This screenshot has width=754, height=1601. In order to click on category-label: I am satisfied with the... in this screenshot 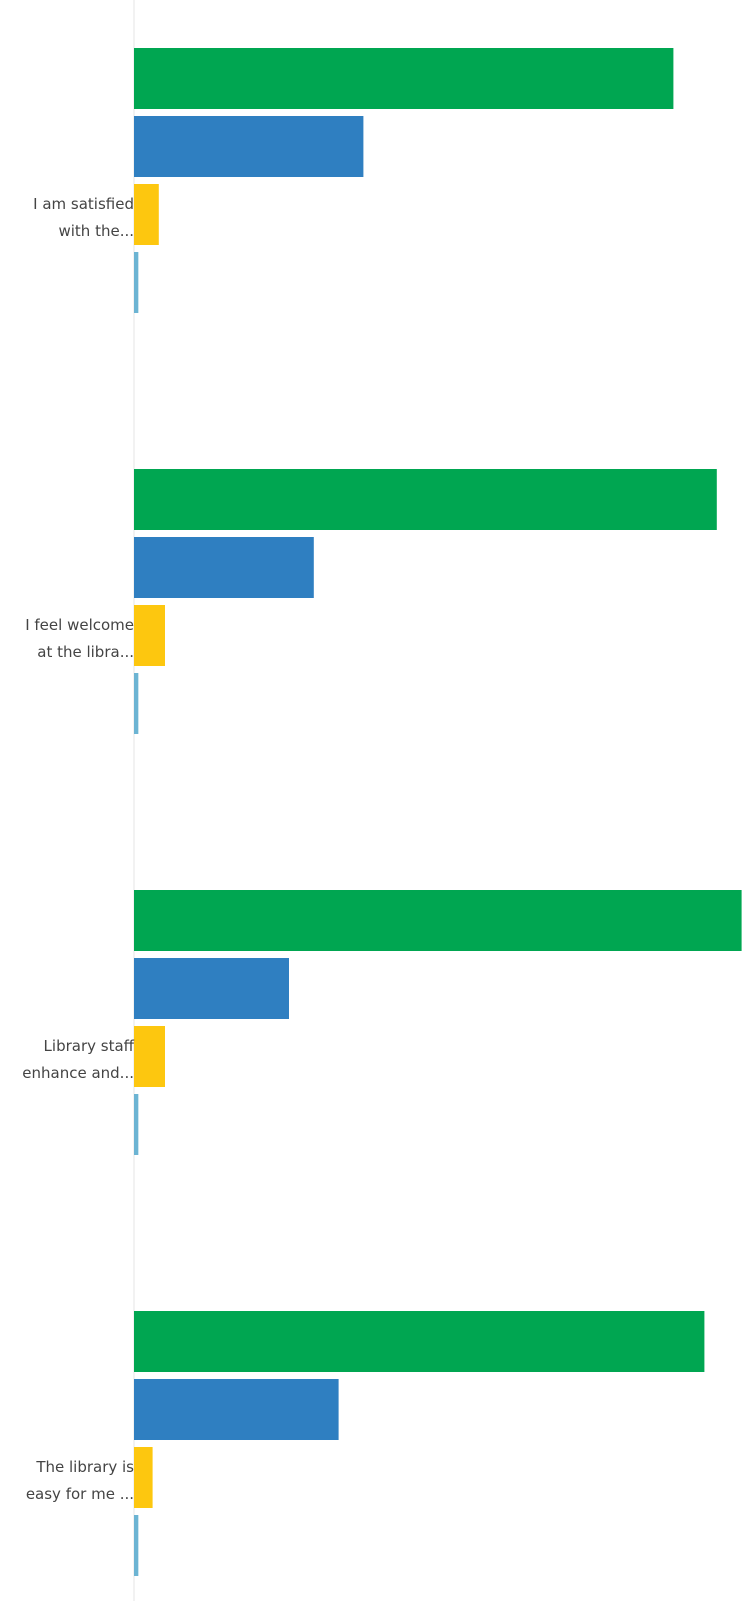, I will do `click(83, 217)`.